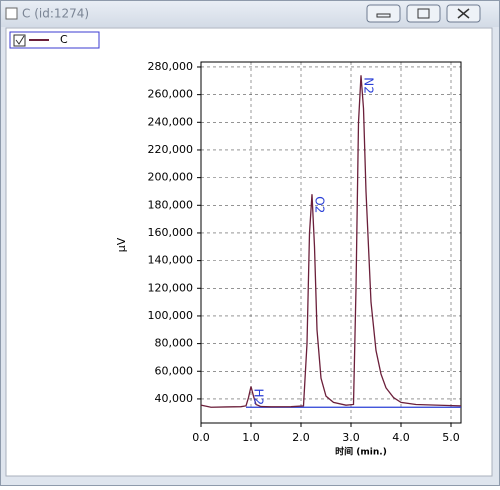 The width and height of the screenshot is (500, 490). Describe the element at coordinates (171, 232) in the screenshot. I see `y-tick-label: 160,000` at that location.